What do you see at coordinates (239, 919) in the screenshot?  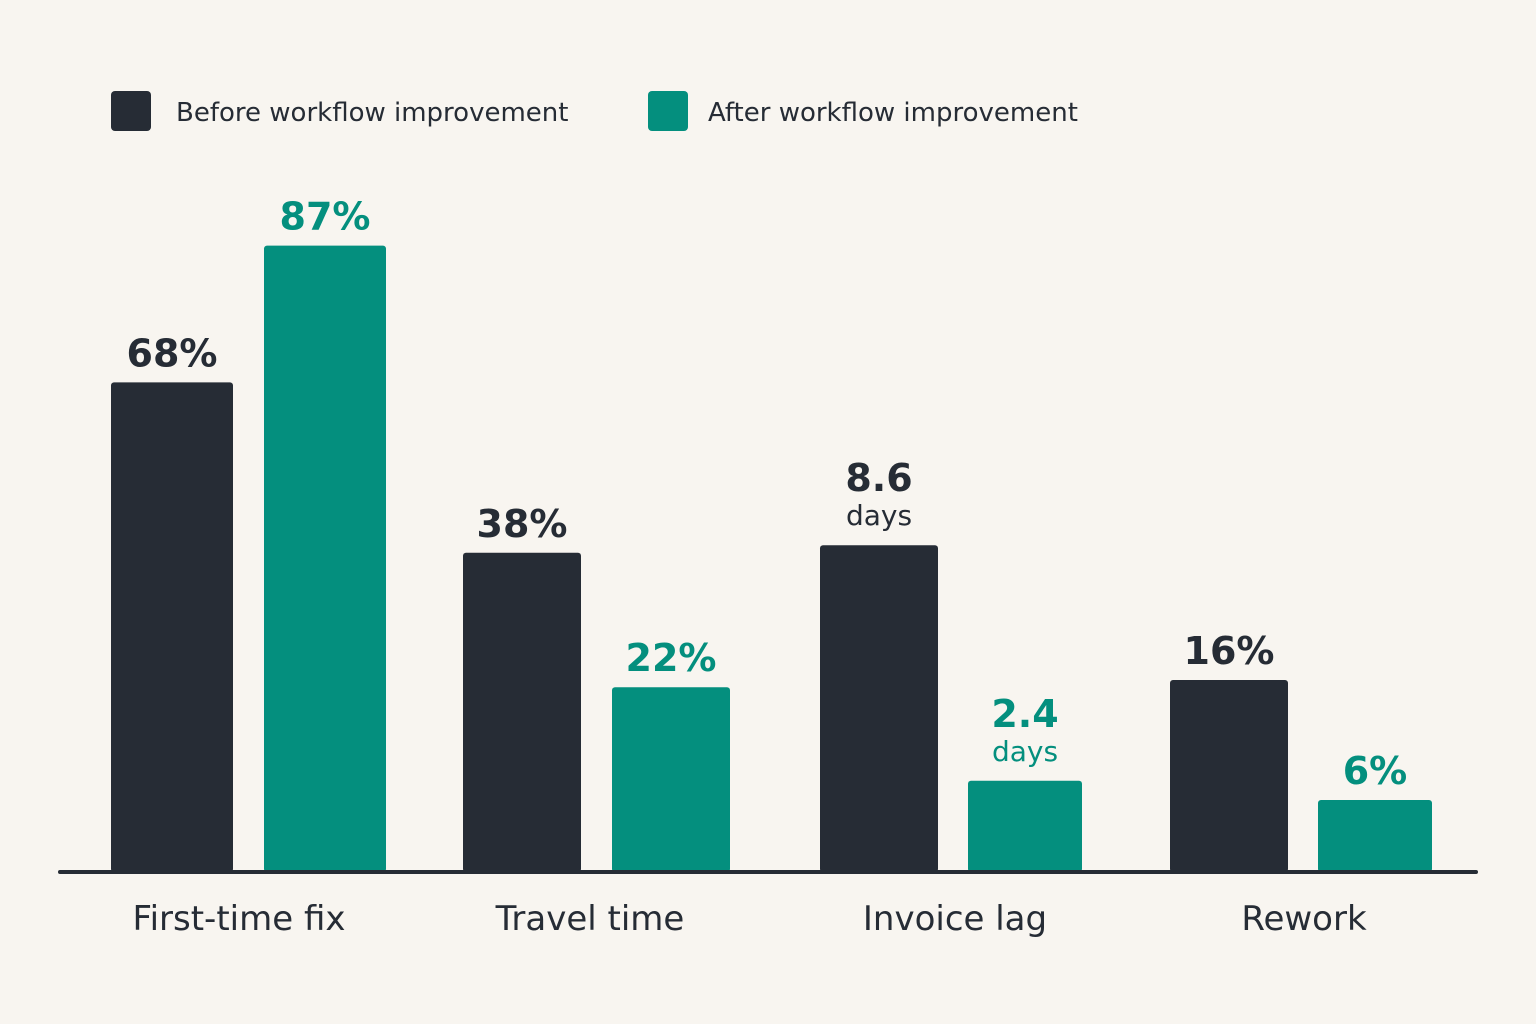 I see `category-label-0: First-time fix` at bounding box center [239, 919].